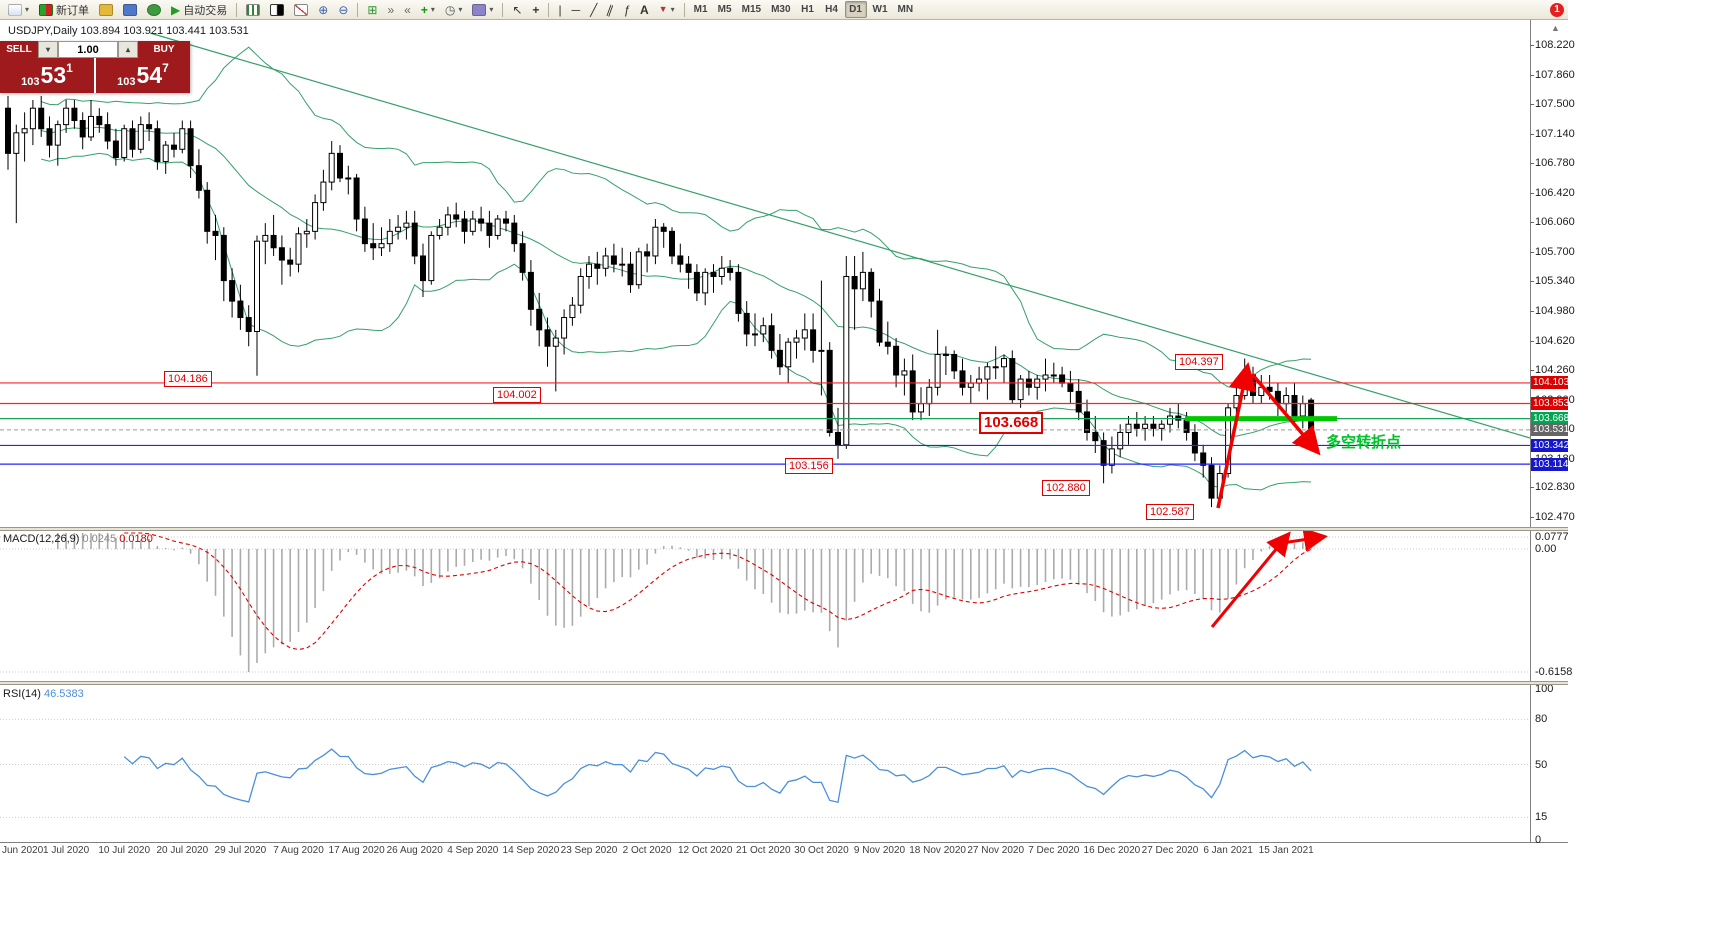 The width and height of the screenshot is (1727, 943). Describe the element at coordinates (1541, 764) in the screenshot. I see `rsi-axis-label: 50` at that location.